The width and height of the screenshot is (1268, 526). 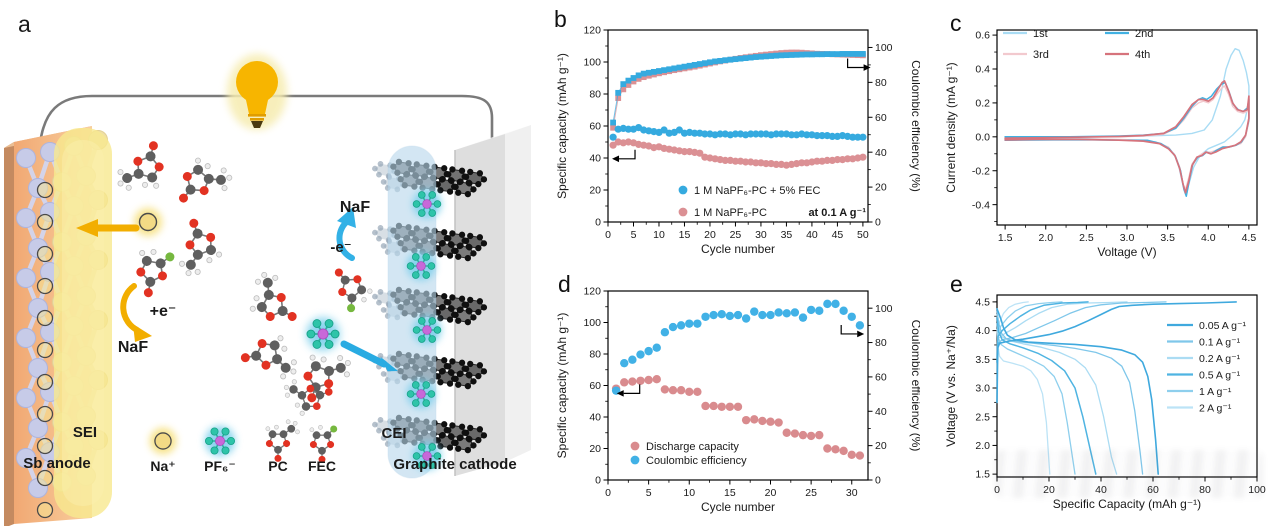 What do you see at coordinates (85, 432) in the screenshot?
I see `sei-label: SEI` at bounding box center [85, 432].